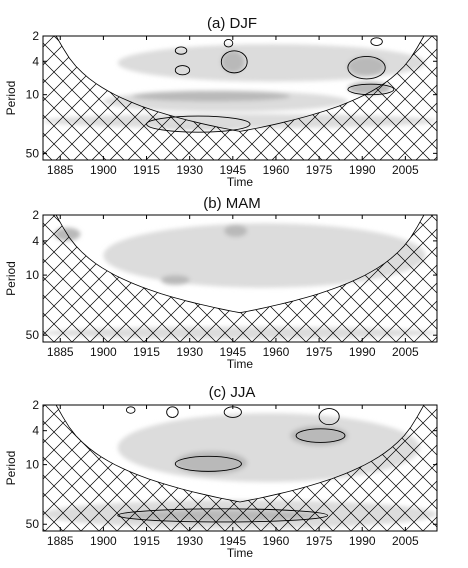  What do you see at coordinates (232, 23) in the screenshot?
I see `panel-title: (a) DJF` at bounding box center [232, 23].